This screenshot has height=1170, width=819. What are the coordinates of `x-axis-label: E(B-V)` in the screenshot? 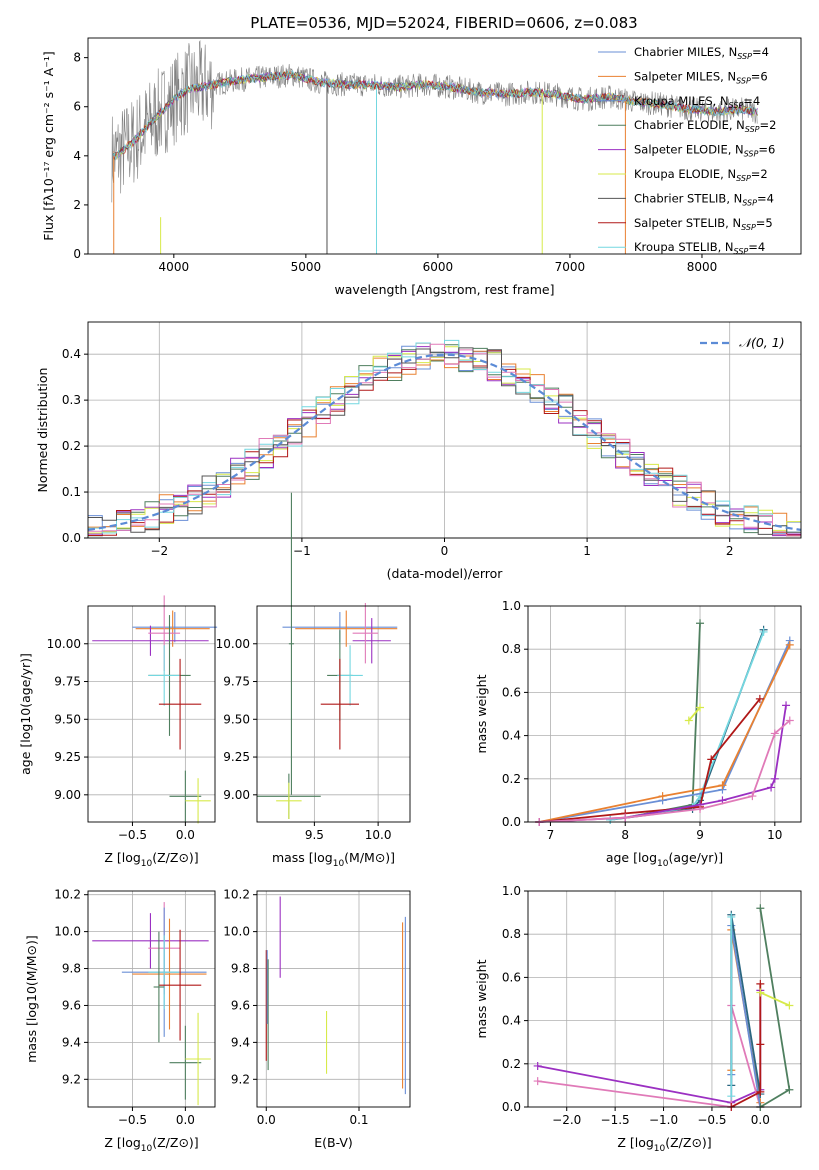 It's located at (333, 1142).